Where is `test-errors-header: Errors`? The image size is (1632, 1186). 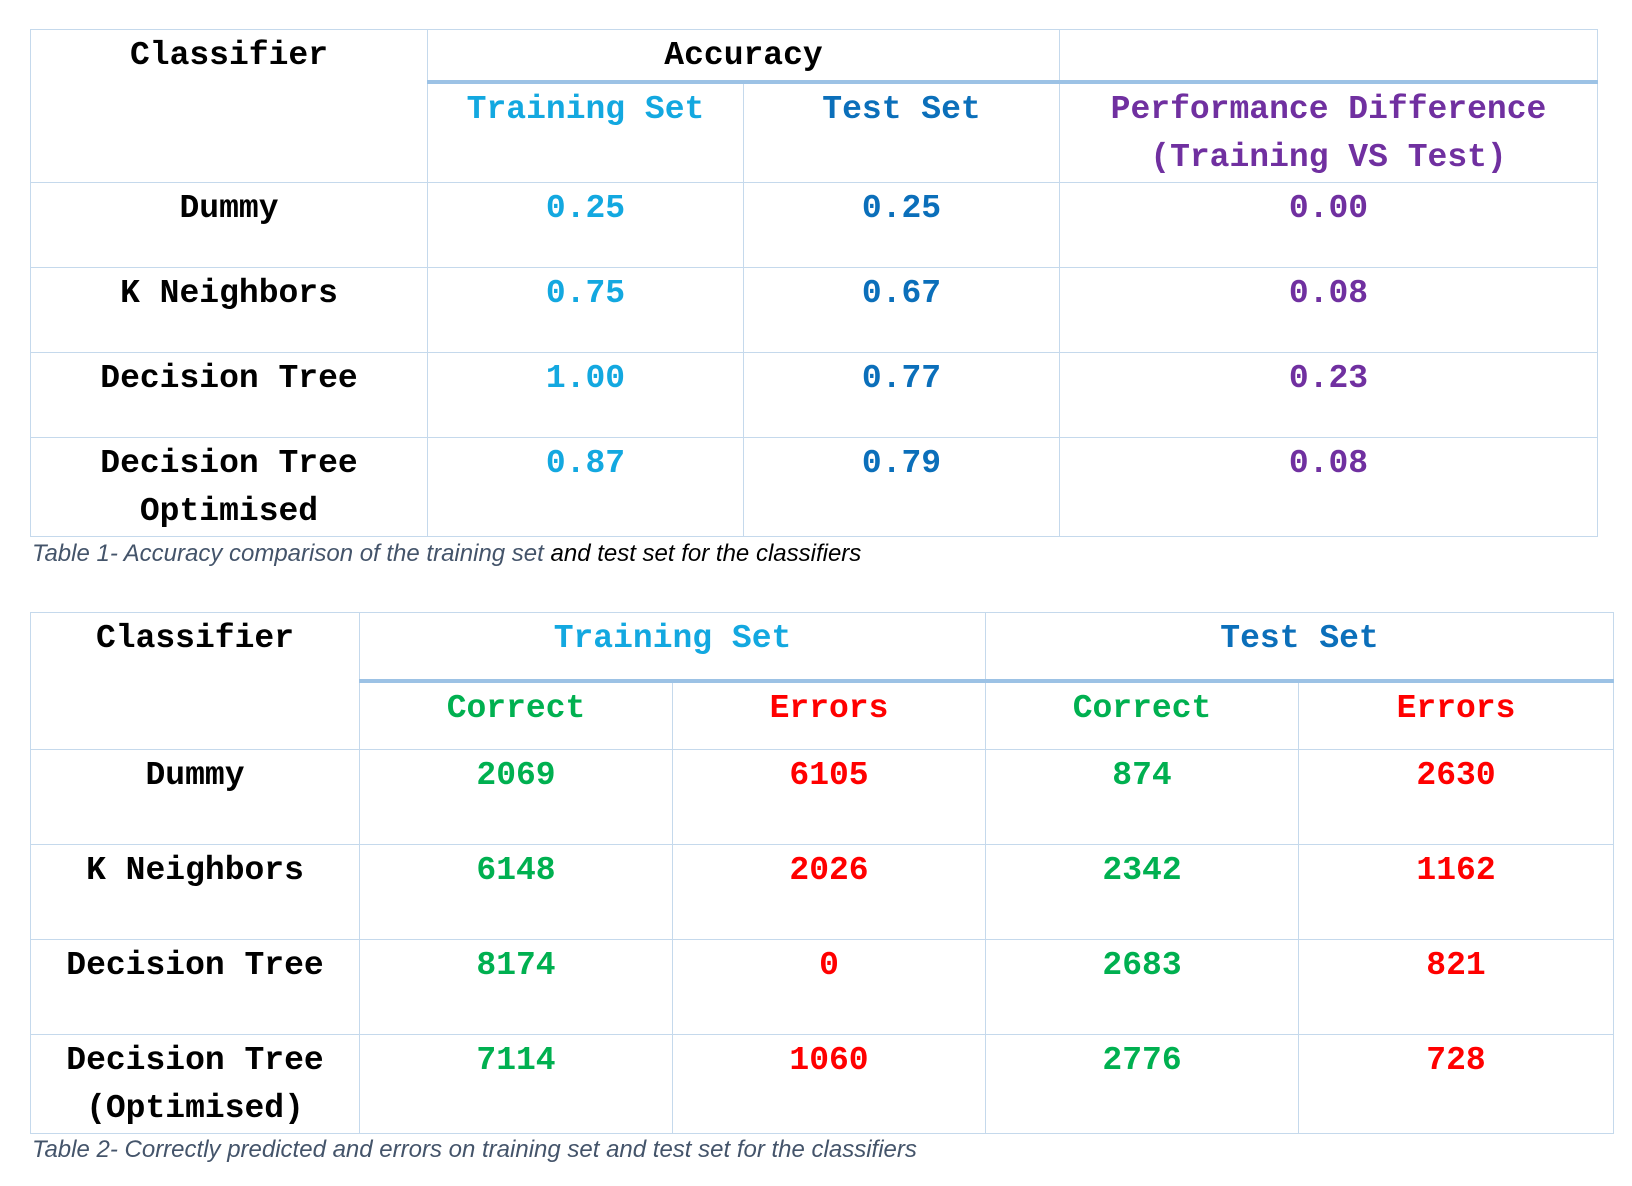 test-errors-header: Errors is located at coordinates (1456, 715).